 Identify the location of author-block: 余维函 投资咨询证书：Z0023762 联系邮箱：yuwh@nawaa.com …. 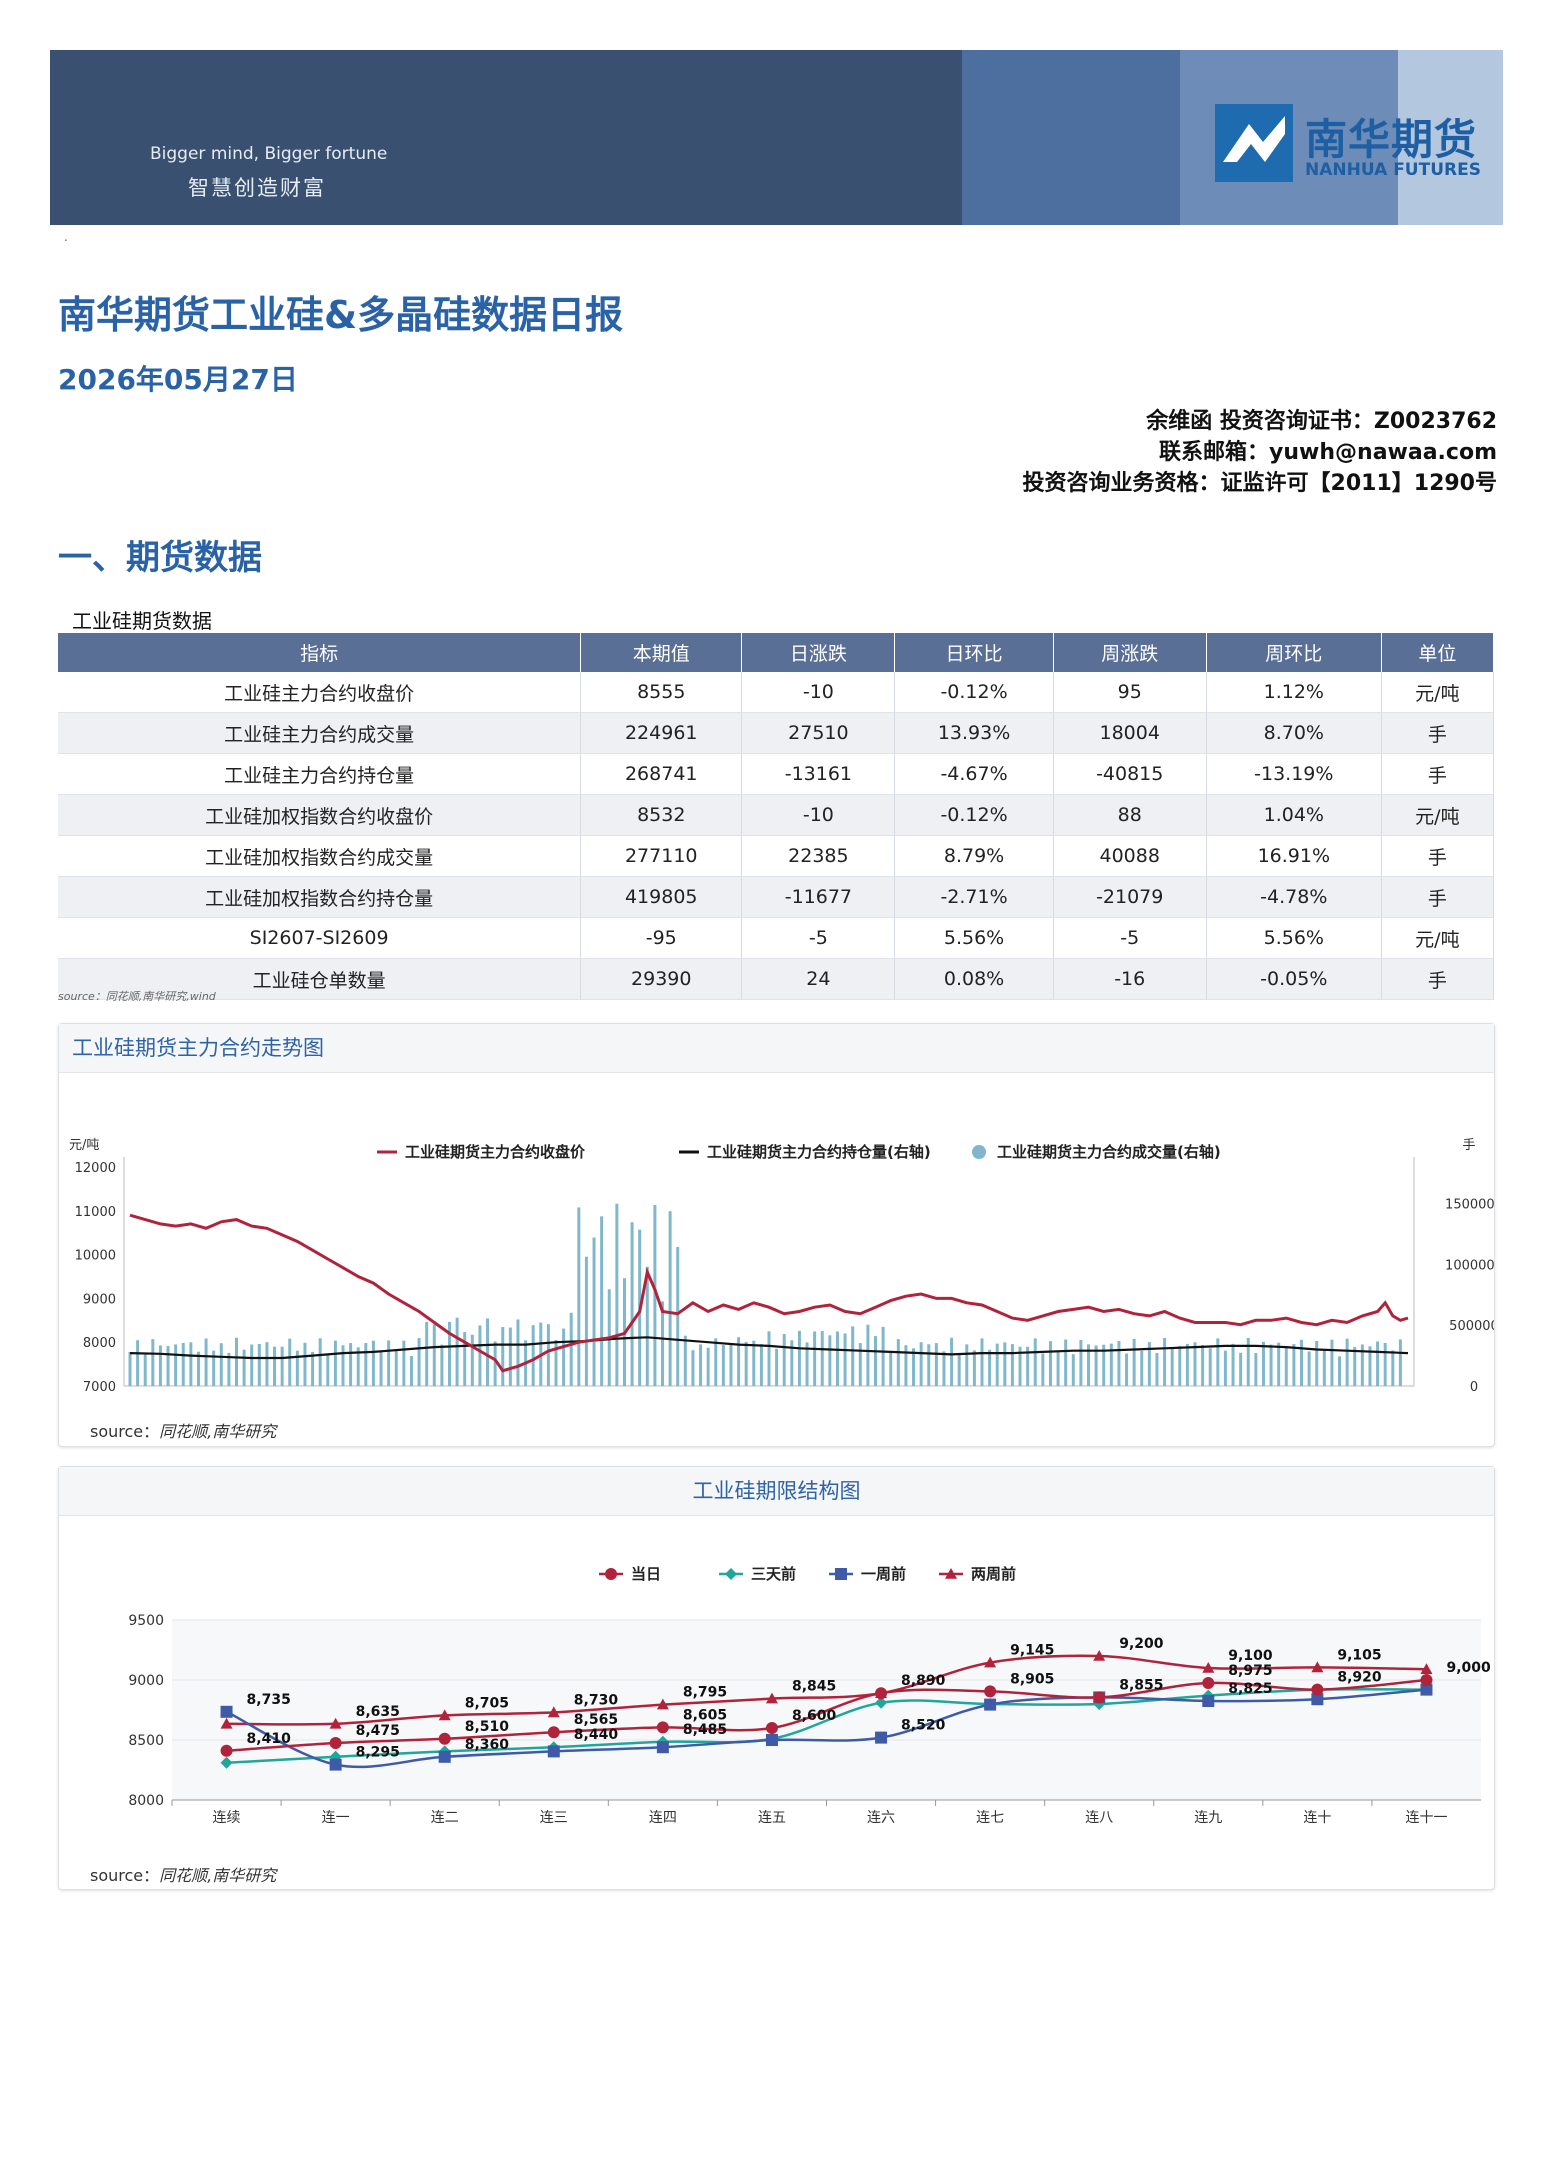
(1260, 452).